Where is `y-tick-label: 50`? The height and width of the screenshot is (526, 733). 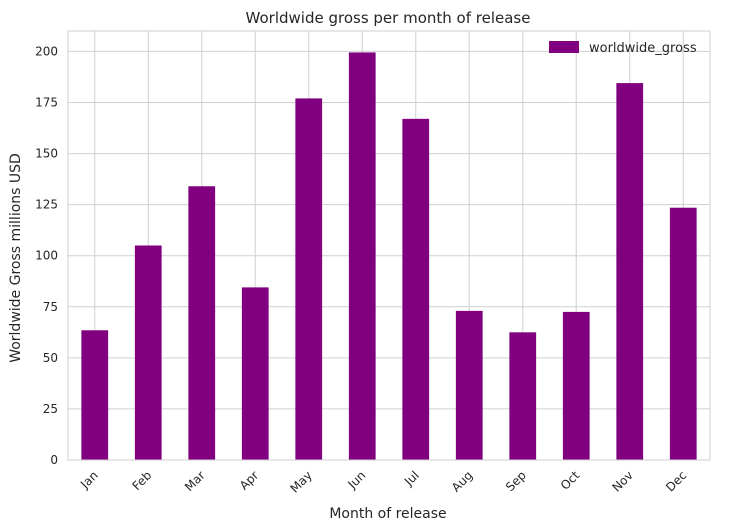 y-tick-label: 50 is located at coordinates (50, 358).